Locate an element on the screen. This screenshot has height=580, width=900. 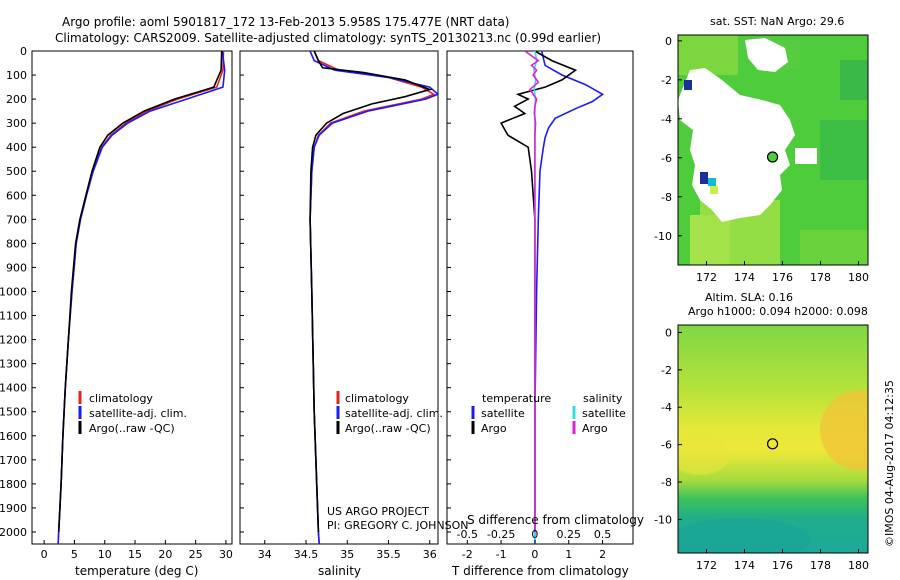
s-tick-label: 0.25 is located at coordinates (568, 534).